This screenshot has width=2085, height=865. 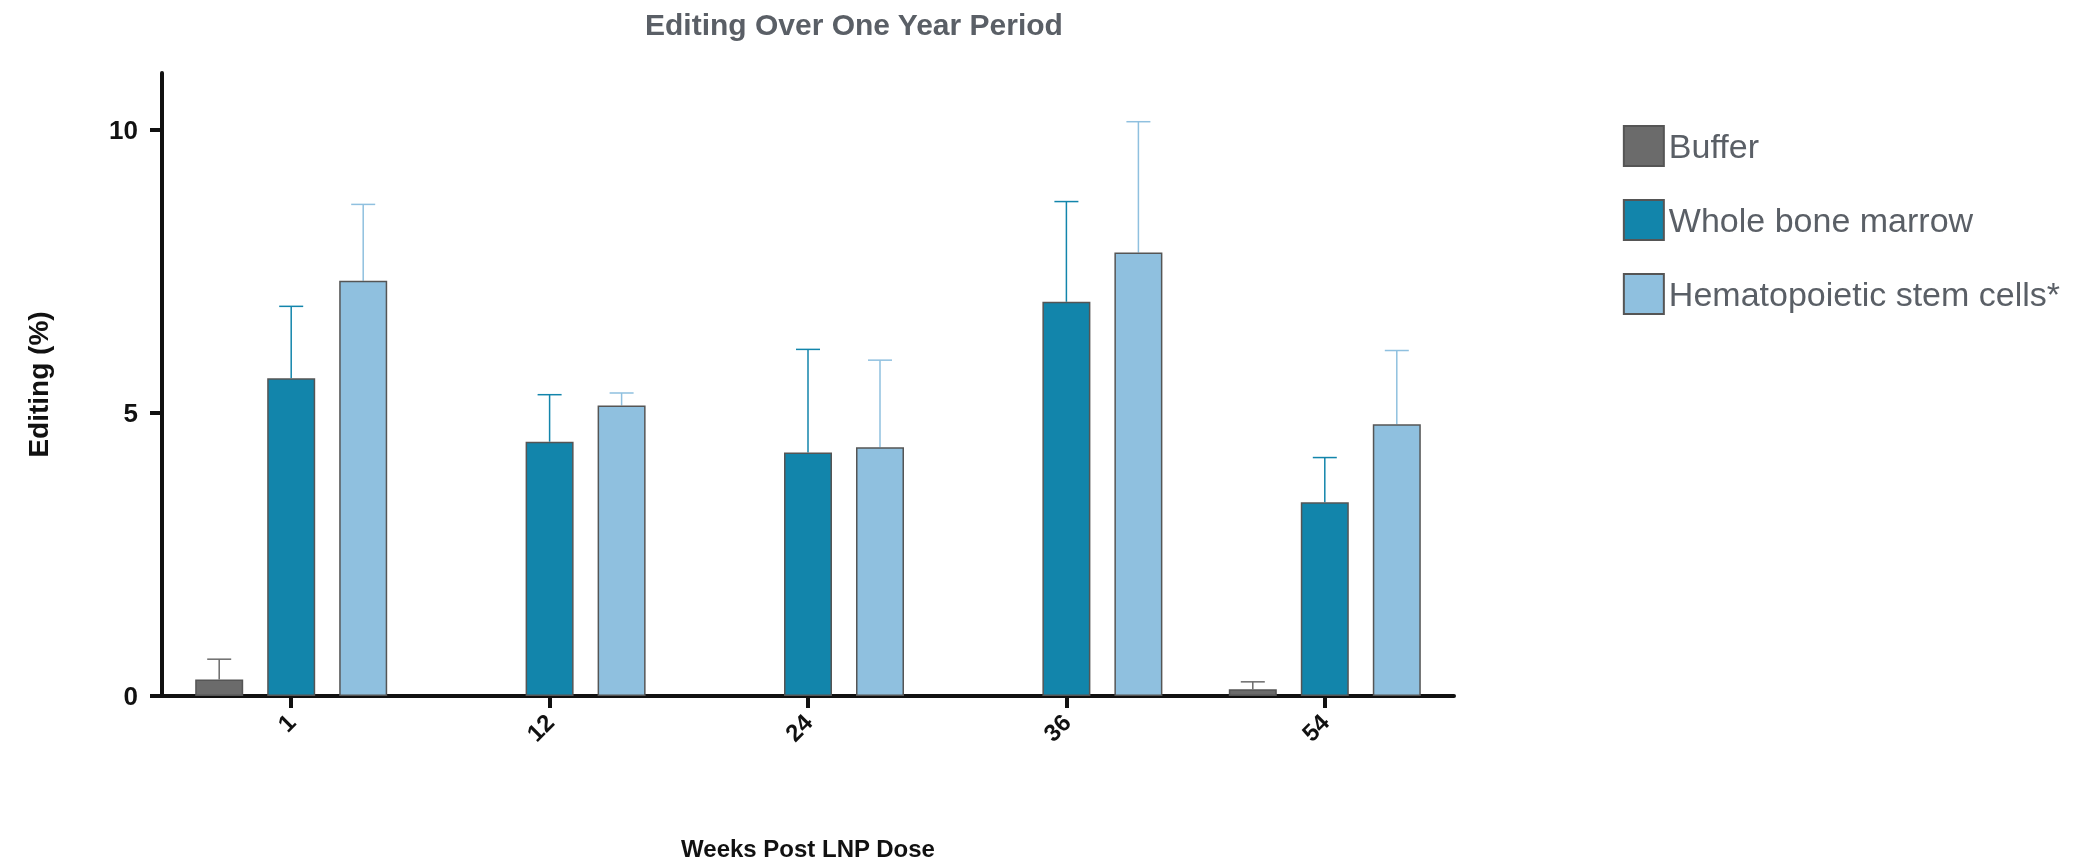 What do you see at coordinates (1864, 294) in the screenshot?
I see `legend-label: Hematopoietic stem cells*` at bounding box center [1864, 294].